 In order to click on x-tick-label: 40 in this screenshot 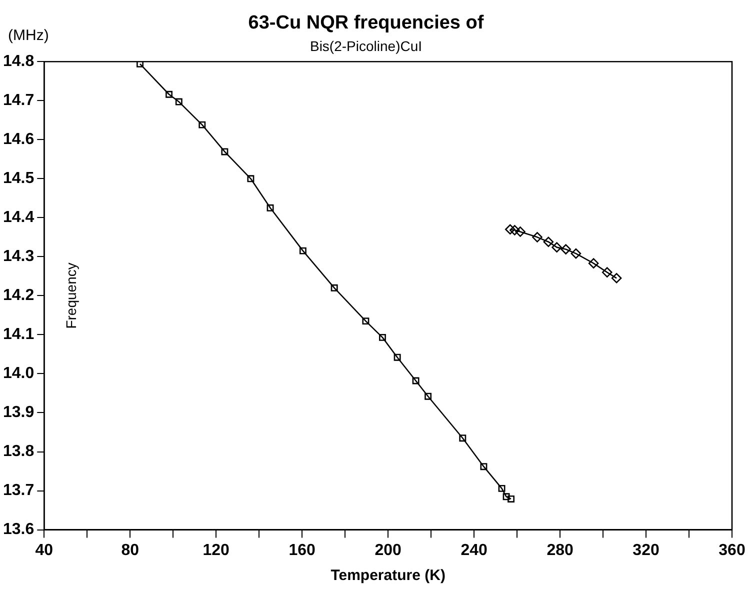, I will do `click(44, 550)`.